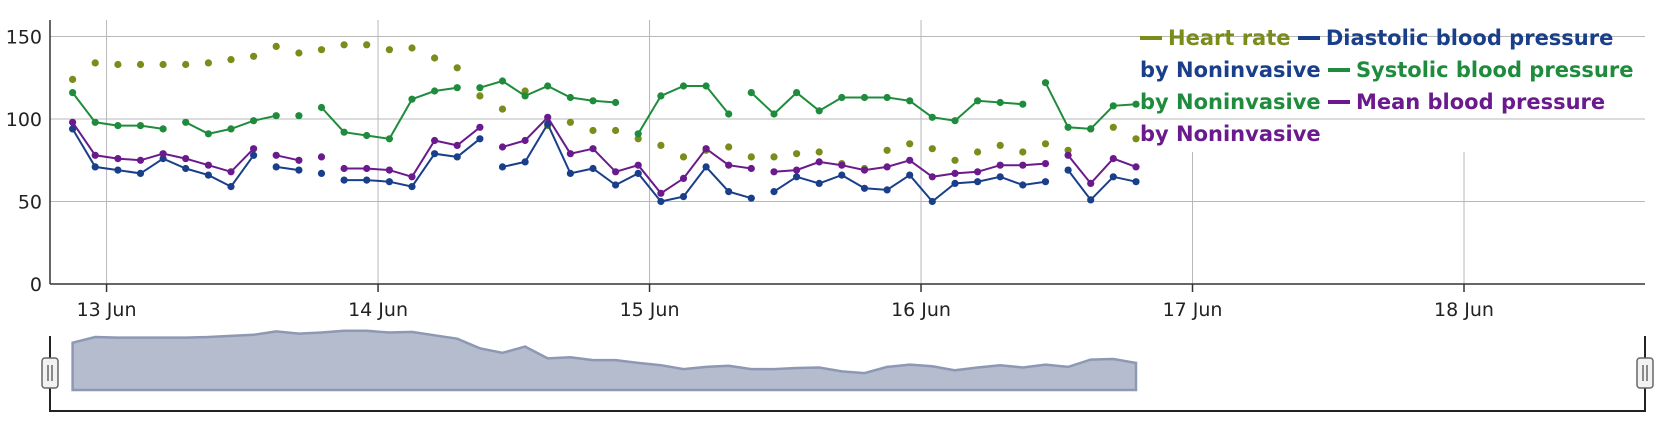 The height and width of the screenshot is (436, 1658). What do you see at coordinates (1645, 373) in the screenshot?
I see `navigator-handle-right` at bounding box center [1645, 373].